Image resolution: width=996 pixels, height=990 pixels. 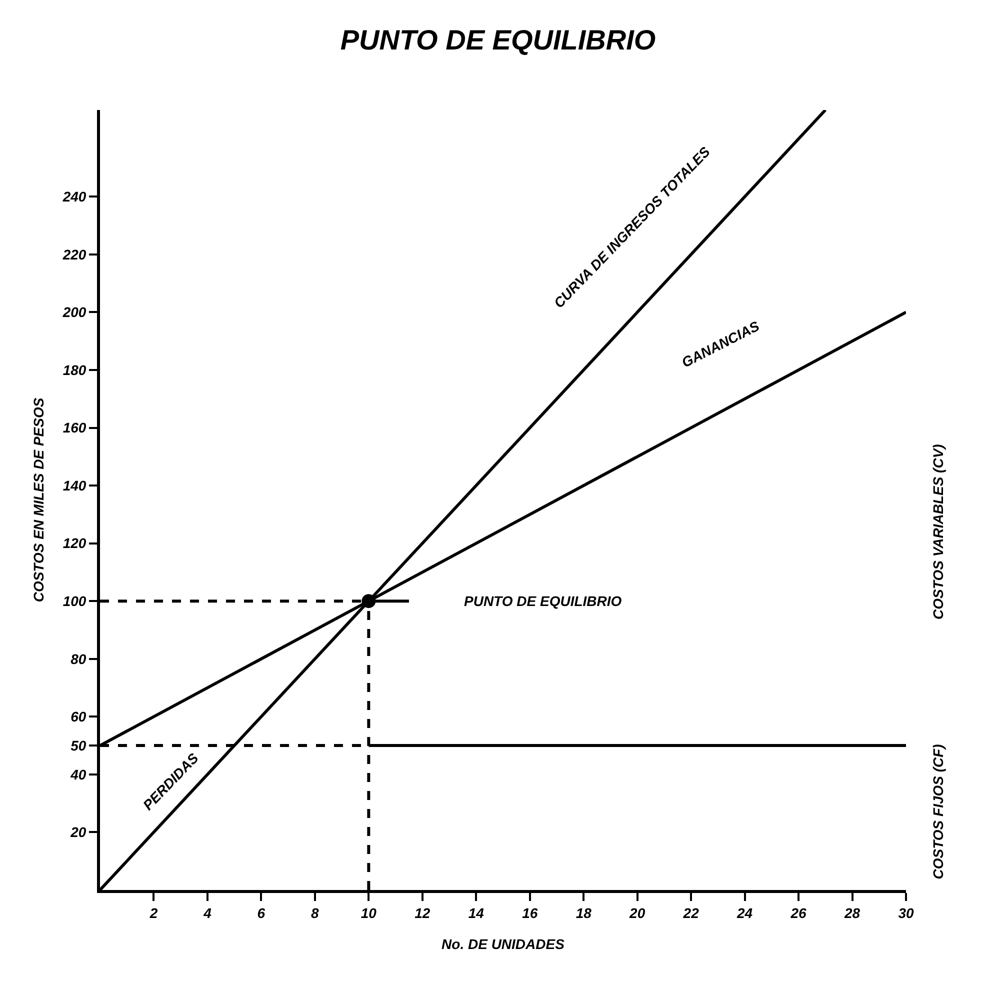 What do you see at coordinates (78, 774) in the screenshot?
I see `y-tick-label: 40` at bounding box center [78, 774].